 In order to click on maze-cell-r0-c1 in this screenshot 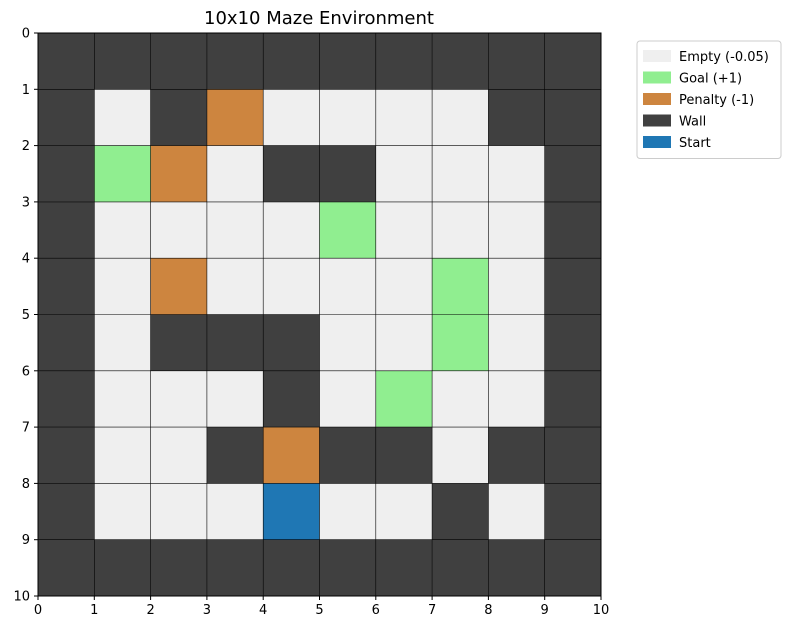, I will do `click(122, 61)`.